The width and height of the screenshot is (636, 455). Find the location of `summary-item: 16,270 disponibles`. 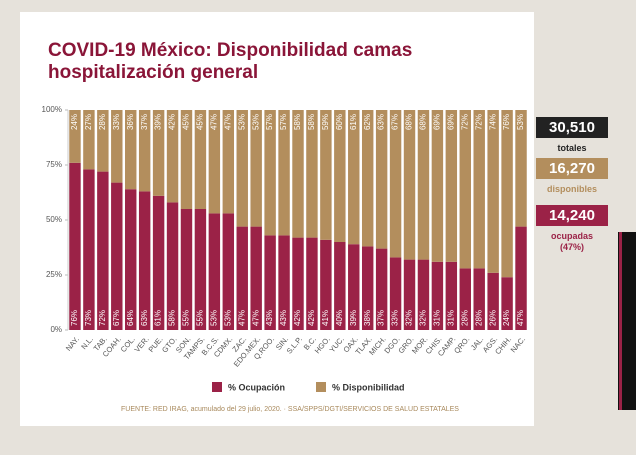

summary-item: 16,270 disponibles is located at coordinates (572, 176).